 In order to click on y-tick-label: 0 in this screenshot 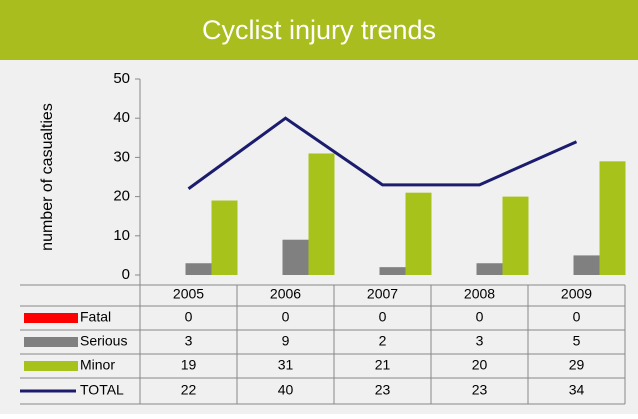, I will do `click(126, 274)`.